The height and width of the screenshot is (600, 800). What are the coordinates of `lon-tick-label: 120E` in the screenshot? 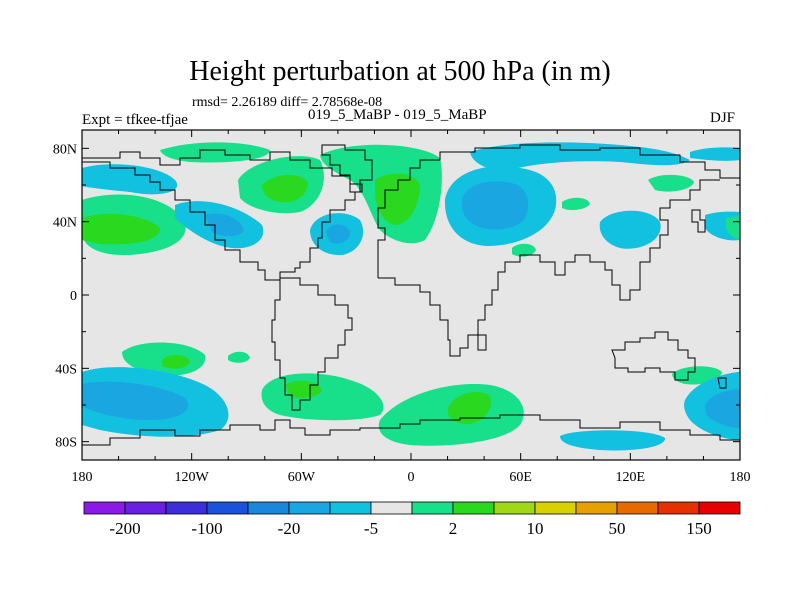 It's located at (631, 477).